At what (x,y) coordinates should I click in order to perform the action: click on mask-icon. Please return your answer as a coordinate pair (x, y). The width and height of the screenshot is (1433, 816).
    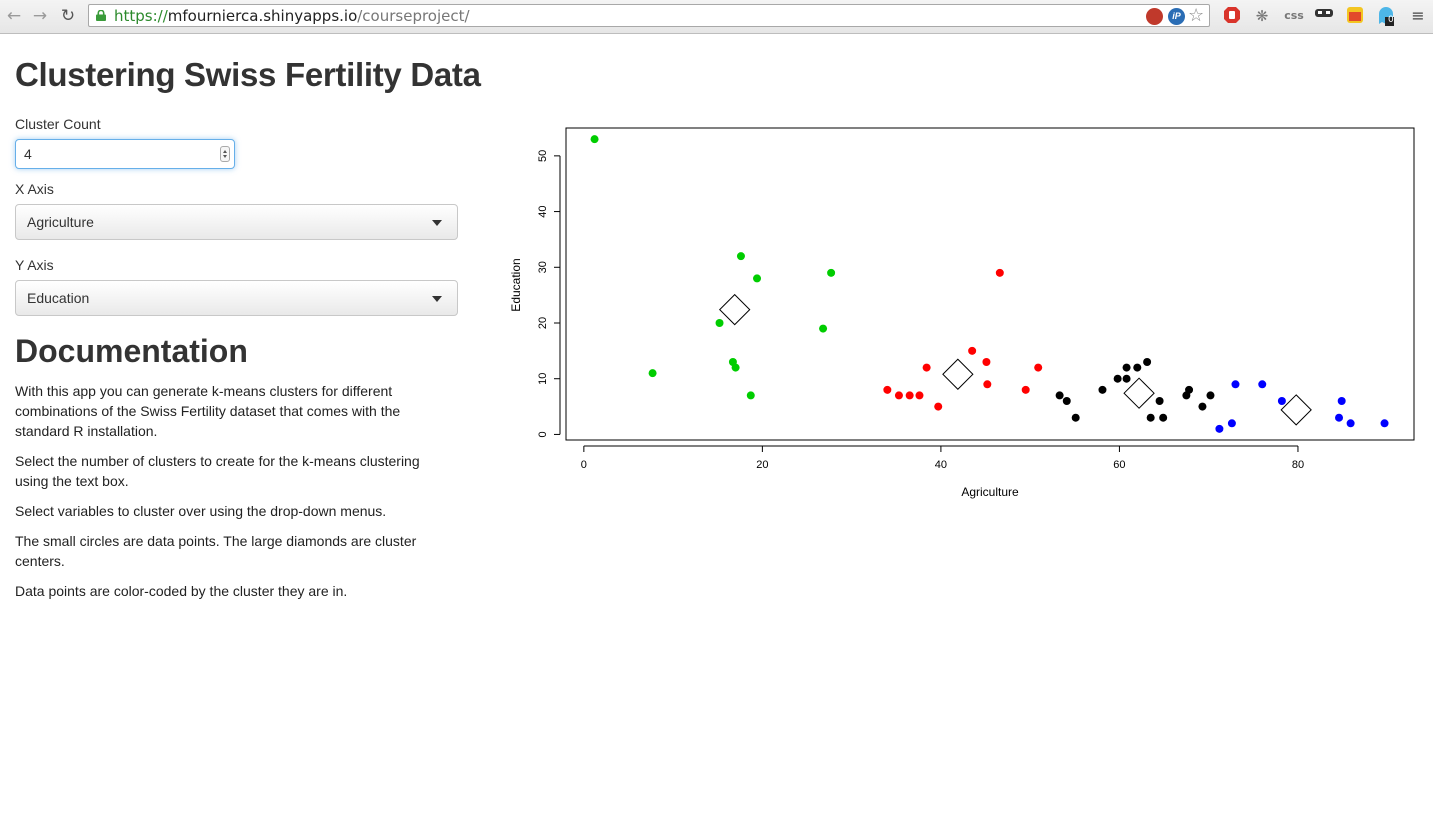
    Looking at the image, I should click on (1324, 16).